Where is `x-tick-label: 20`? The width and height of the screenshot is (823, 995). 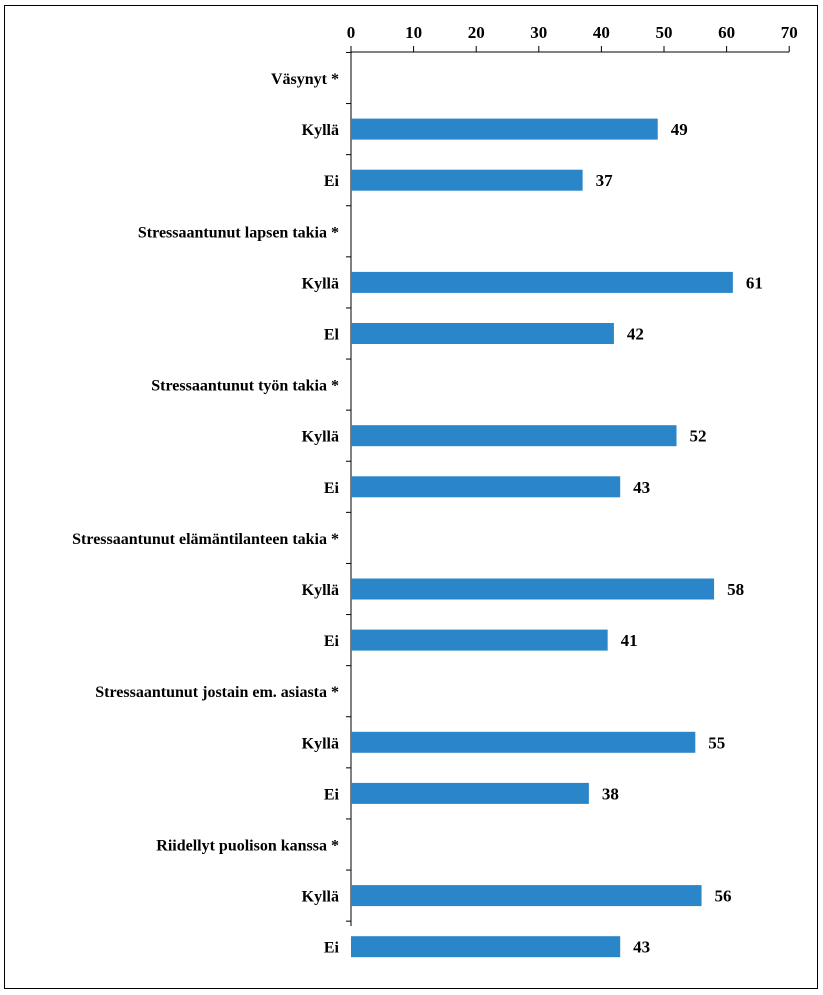 x-tick-label: 20 is located at coordinates (476, 32).